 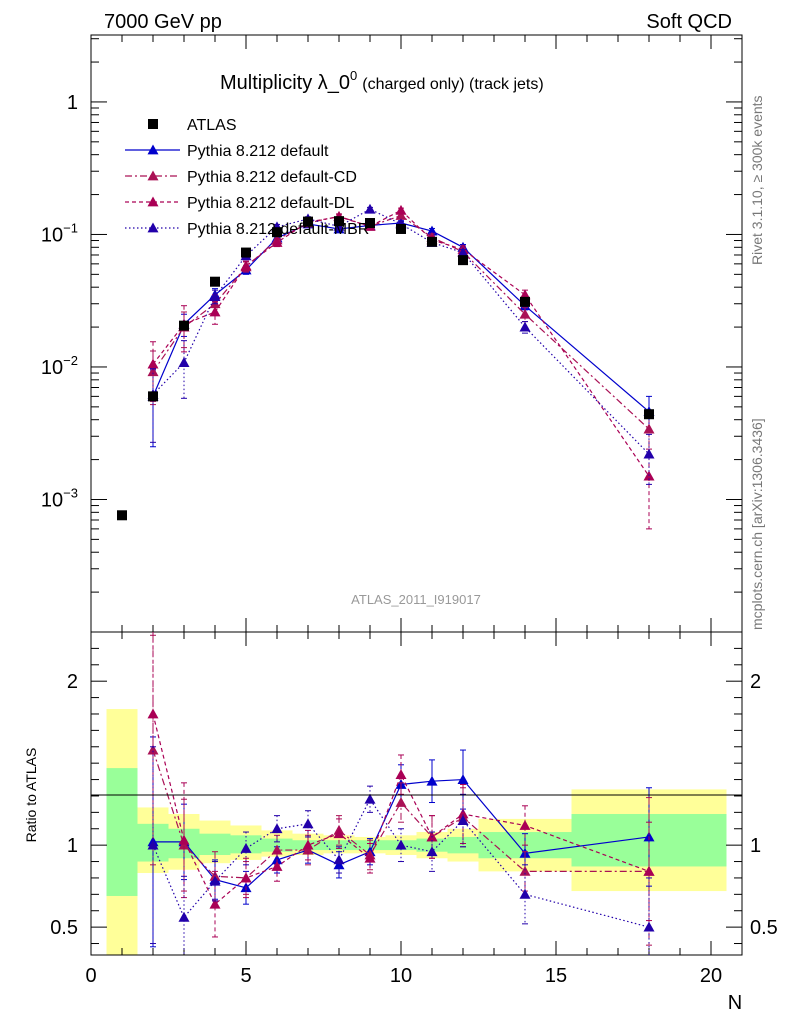 I want to click on x-axis-label: N, so click(x=735, y=1003).